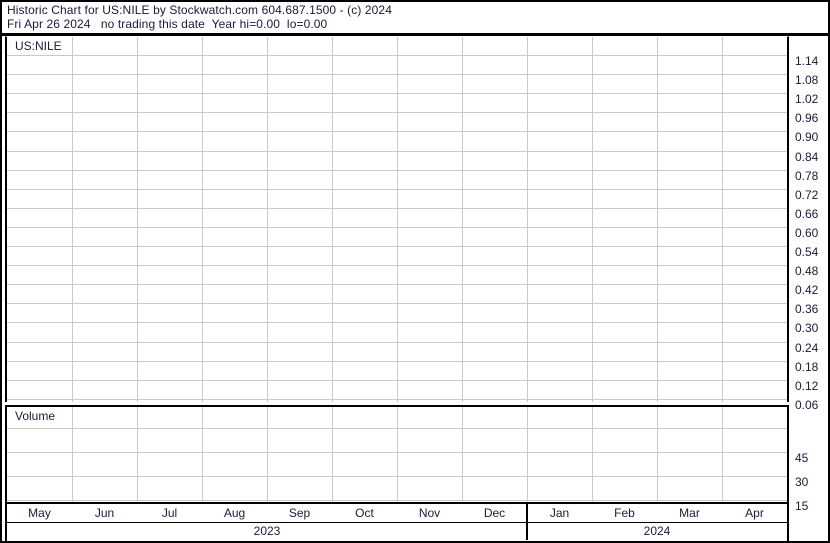 Image resolution: width=830 pixels, height=543 pixels. I want to click on price-tick-label: 0.84, so click(807, 156).